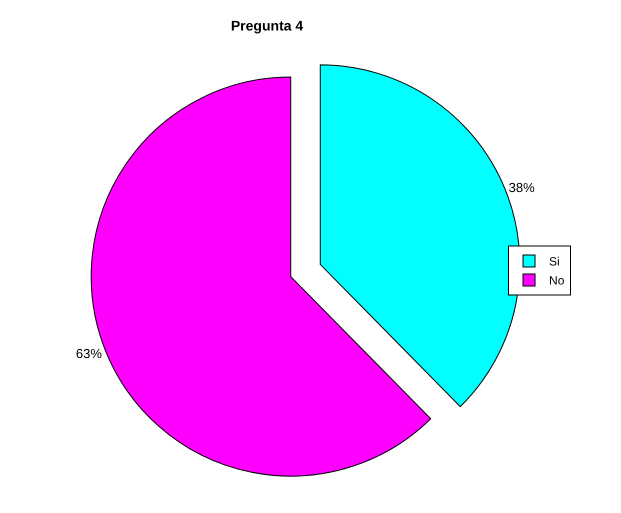 The width and height of the screenshot is (621, 513). I want to click on legend-label: Si, so click(554, 261).